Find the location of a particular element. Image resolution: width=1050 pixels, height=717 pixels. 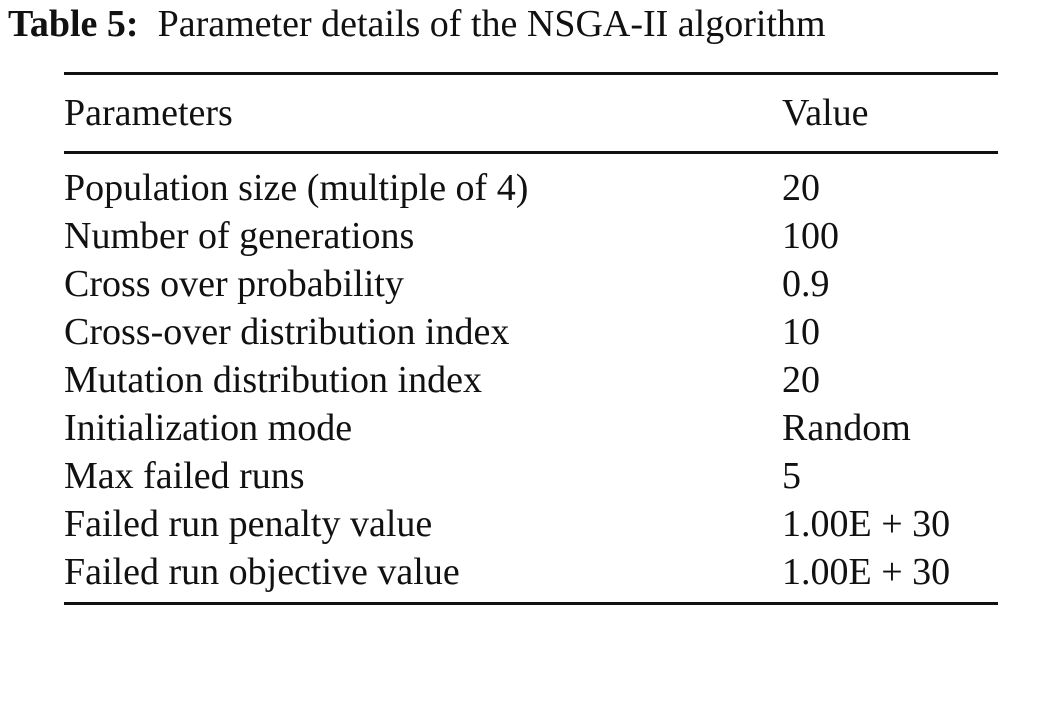

parameter-name: Cross over probability is located at coordinates (234, 284).